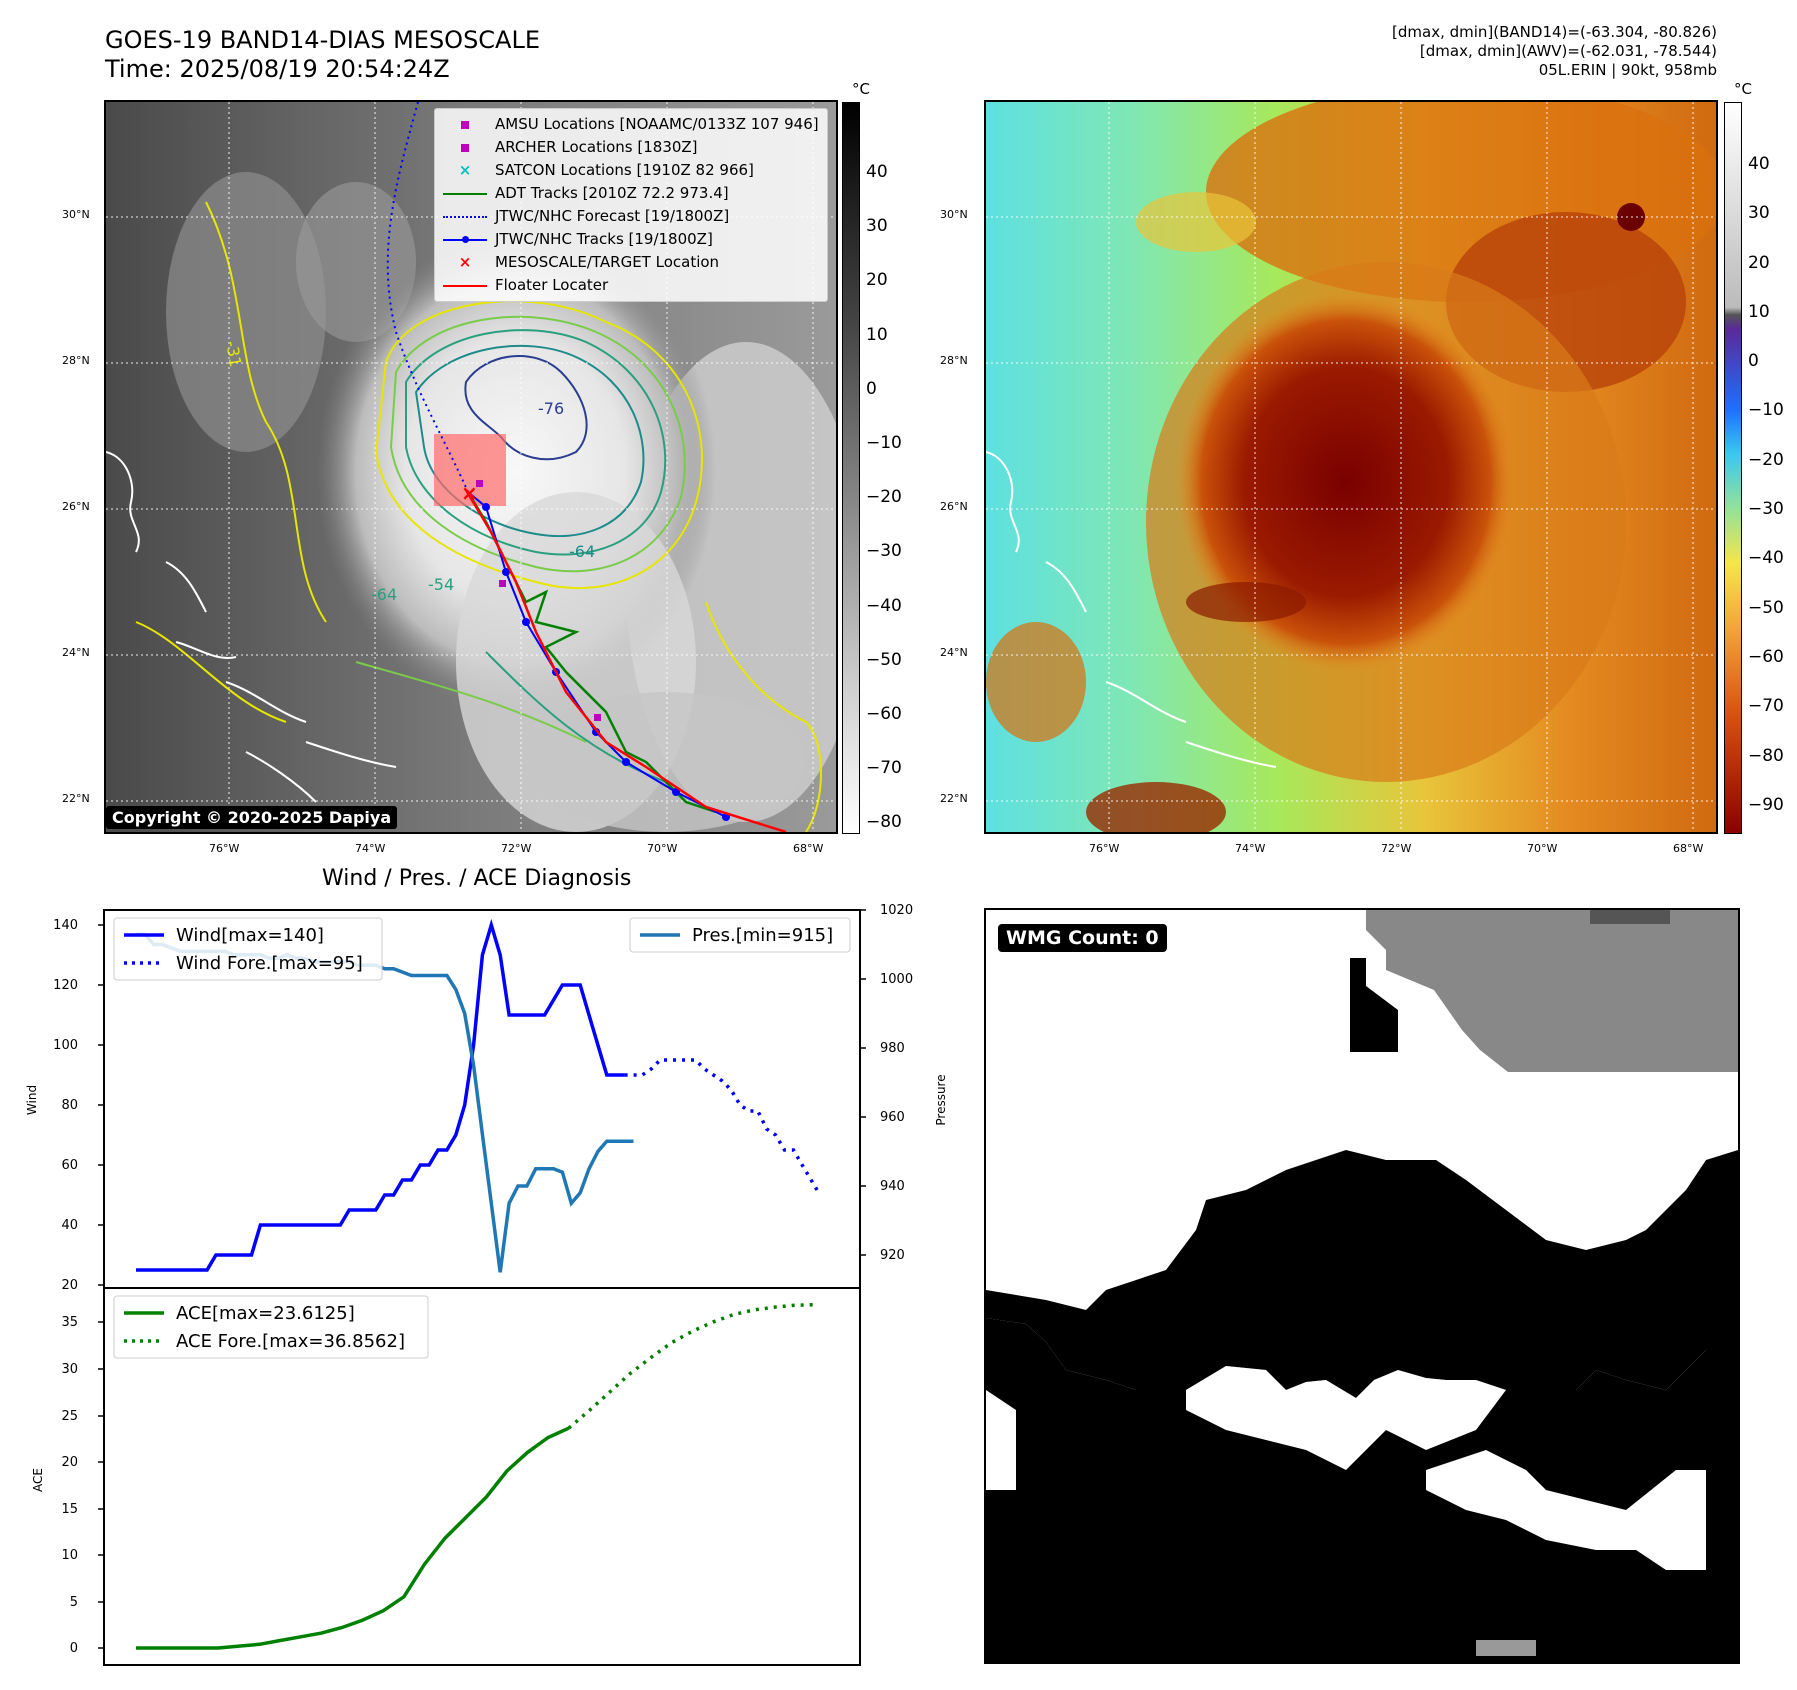  Describe the element at coordinates (69, 1462) in the screenshot. I see `ace-tick: 20` at that location.